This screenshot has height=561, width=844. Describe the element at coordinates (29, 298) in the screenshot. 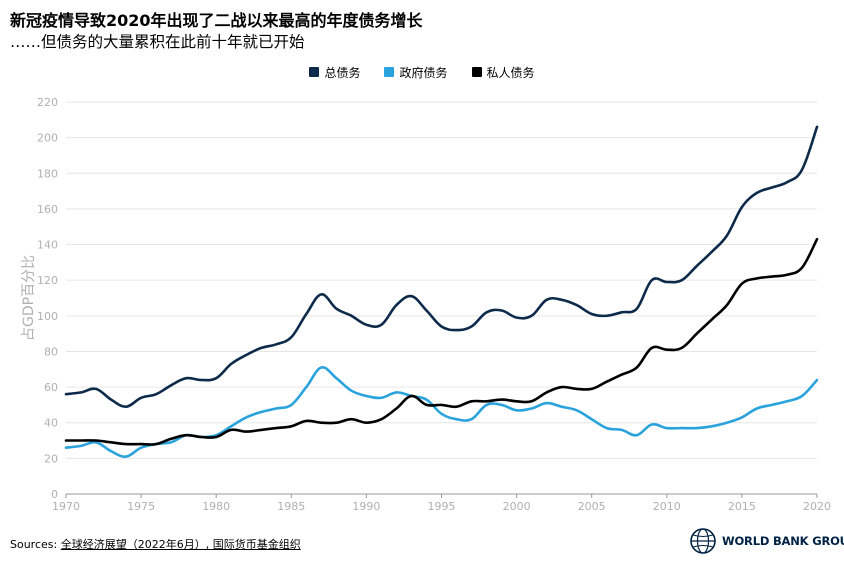

I see `y-axis-label: 占GDP百分比` at that location.